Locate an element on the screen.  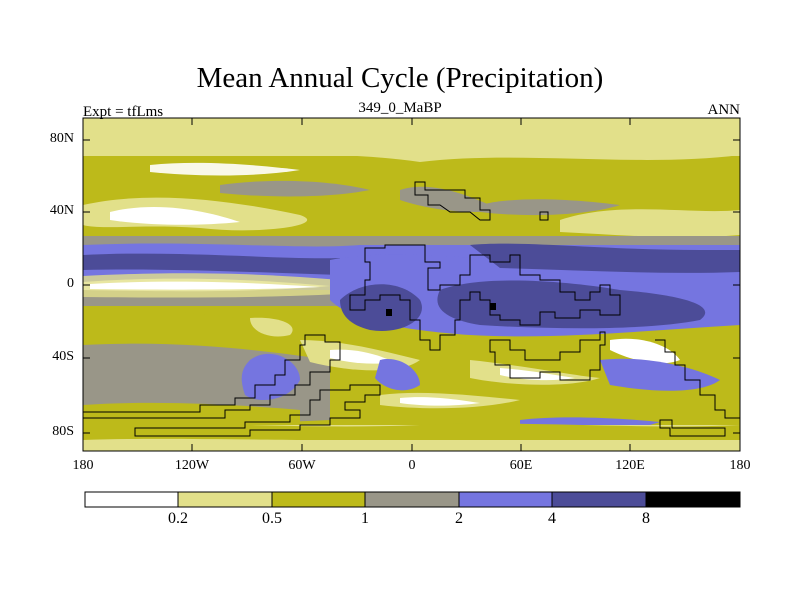
y-tick-label: 40S is located at coordinates (63, 356).